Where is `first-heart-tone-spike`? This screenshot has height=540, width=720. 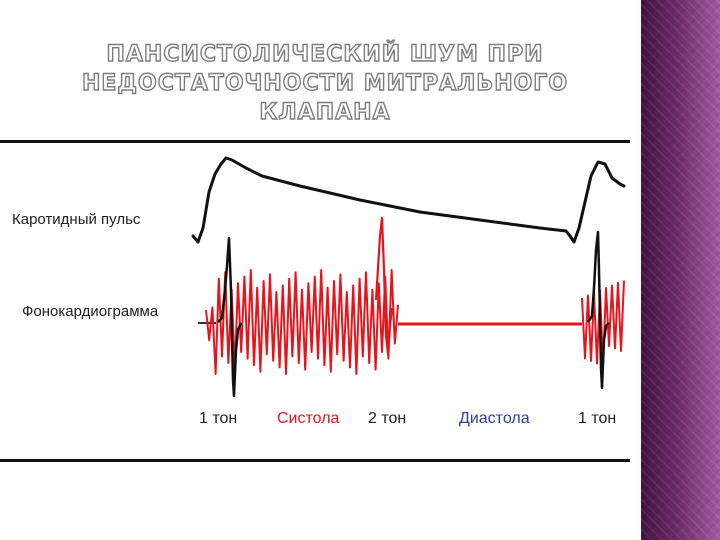 first-heart-tone-spike is located at coordinates (230, 317).